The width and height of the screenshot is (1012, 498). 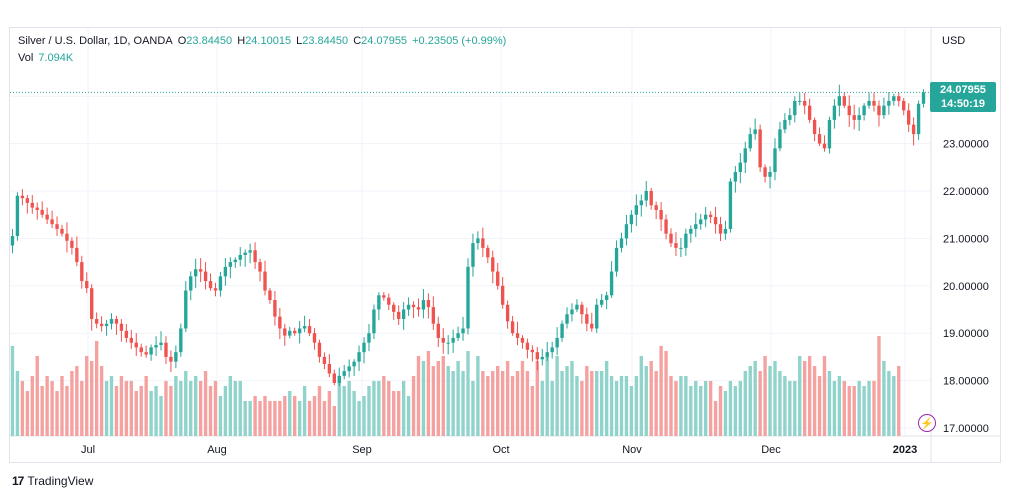 What do you see at coordinates (927, 423) in the screenshot?
I see `lightning-icon: ⚡` at bounding box center [927, 423].